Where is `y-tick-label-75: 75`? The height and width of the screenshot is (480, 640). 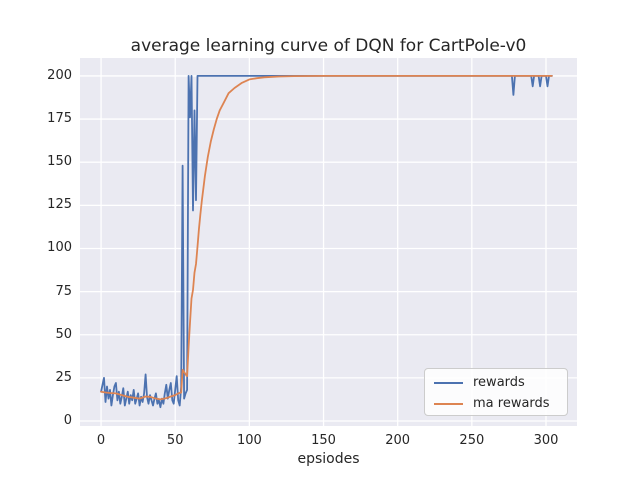 y-tick-label-75: 75 is located at coordinates (63, 291).